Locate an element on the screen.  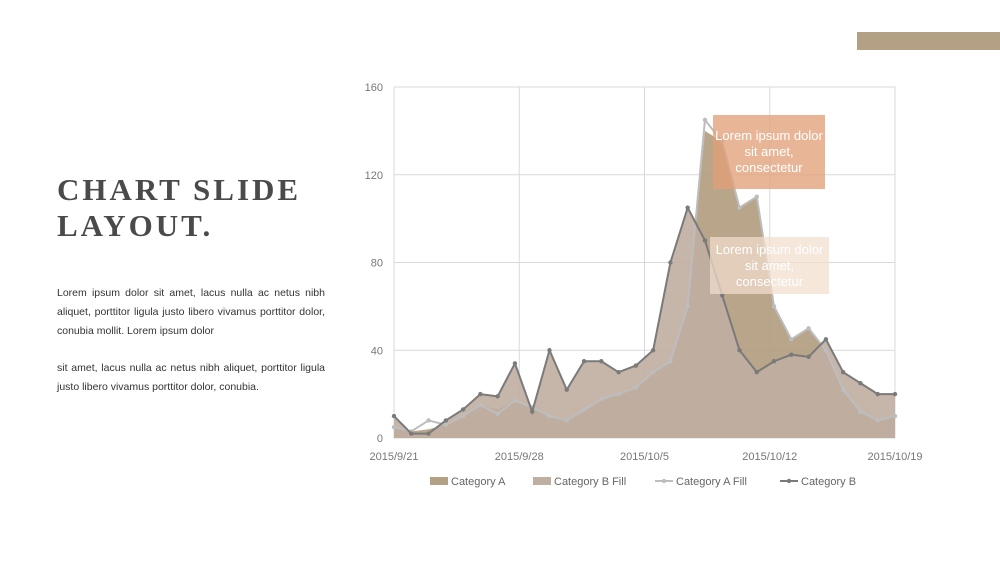
x-tick-label: 2015/10/12 is located at coordinates (769, 457).